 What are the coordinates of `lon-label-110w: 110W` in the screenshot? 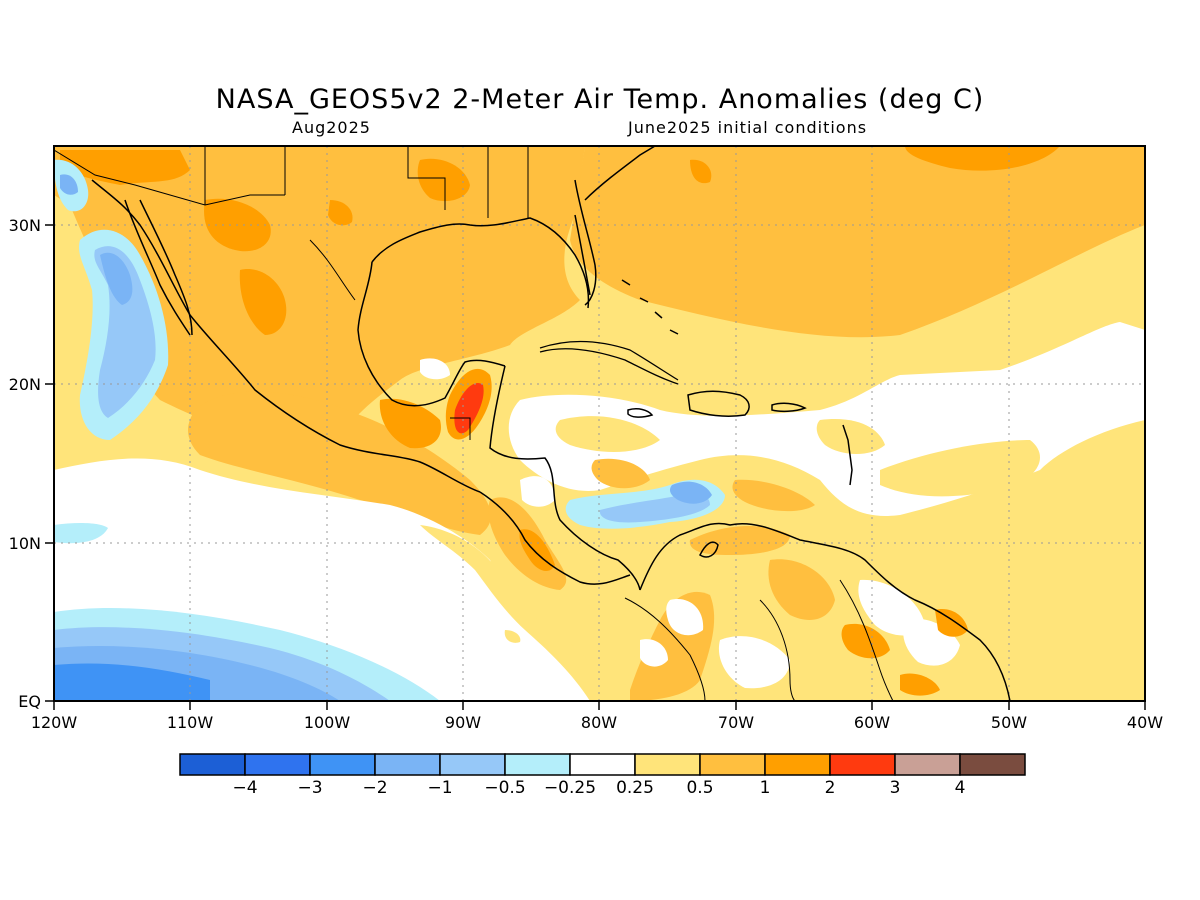 It's located at (190, 722).